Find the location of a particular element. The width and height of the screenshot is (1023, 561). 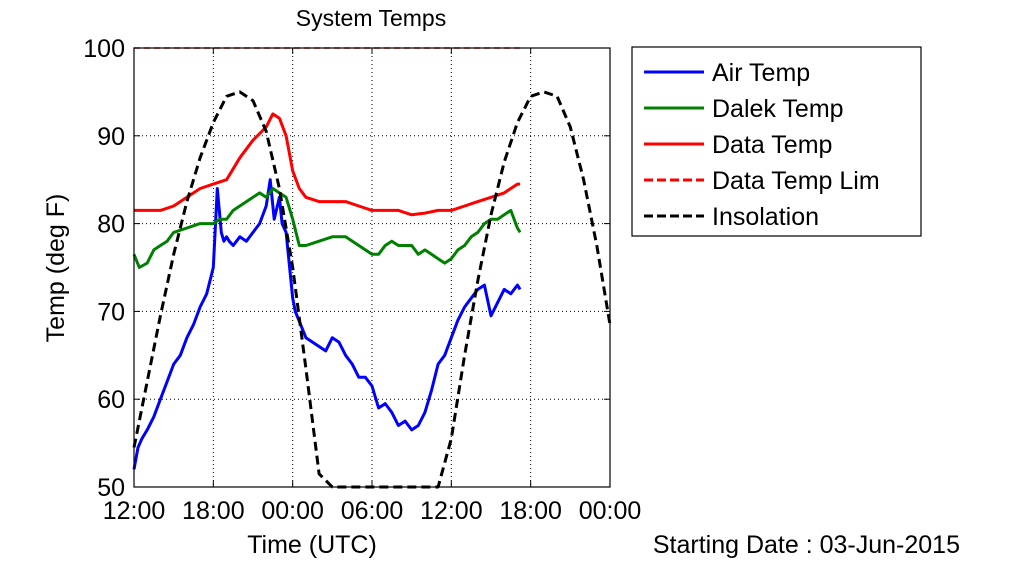

y-axis-label: Temp (deg F) is located at coordinates (56, 268).